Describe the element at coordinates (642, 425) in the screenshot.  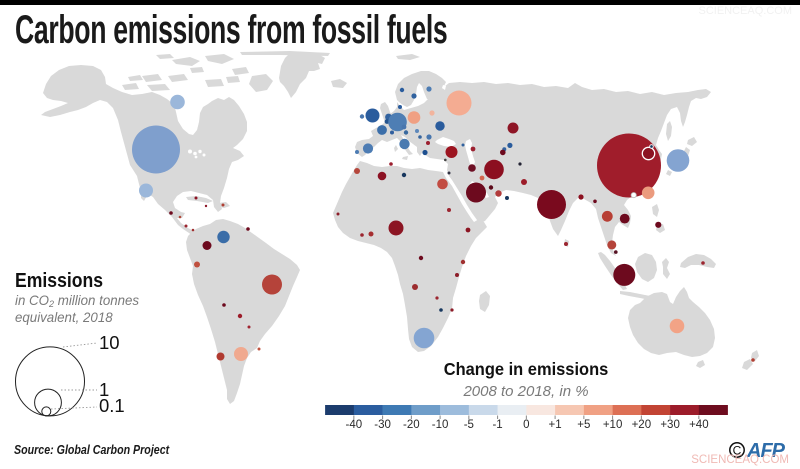
I see `svg-text: +20` at that location.